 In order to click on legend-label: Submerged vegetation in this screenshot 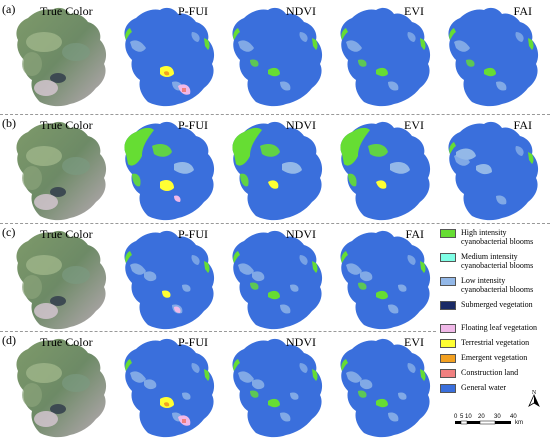, I will do `click(497, 304)`.